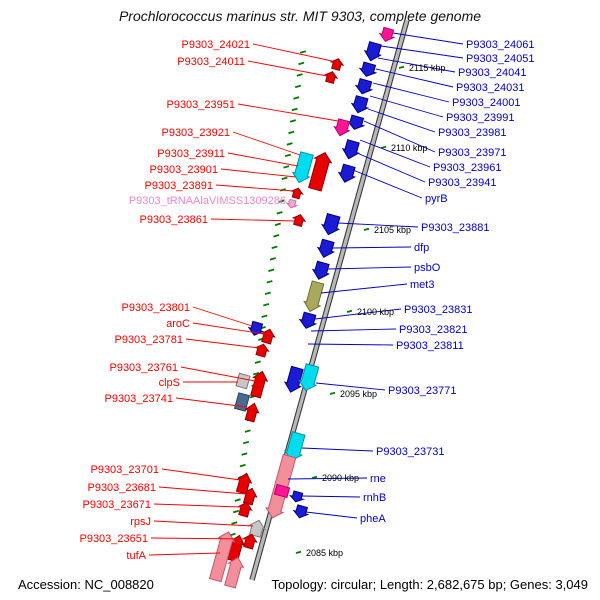 The width and height of the screenshot is (600, 600). I want to click on gene-label-right: P9303_24051, so click(500, 59).